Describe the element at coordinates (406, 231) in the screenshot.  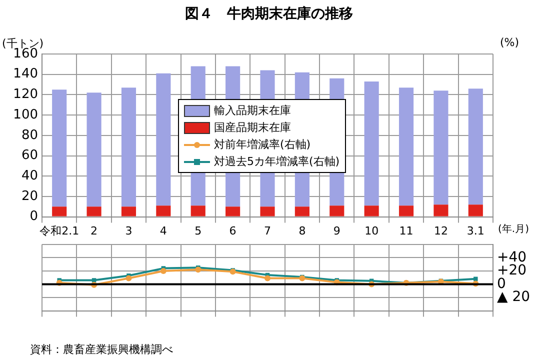
I see `x-tick-label: 11` at that location.